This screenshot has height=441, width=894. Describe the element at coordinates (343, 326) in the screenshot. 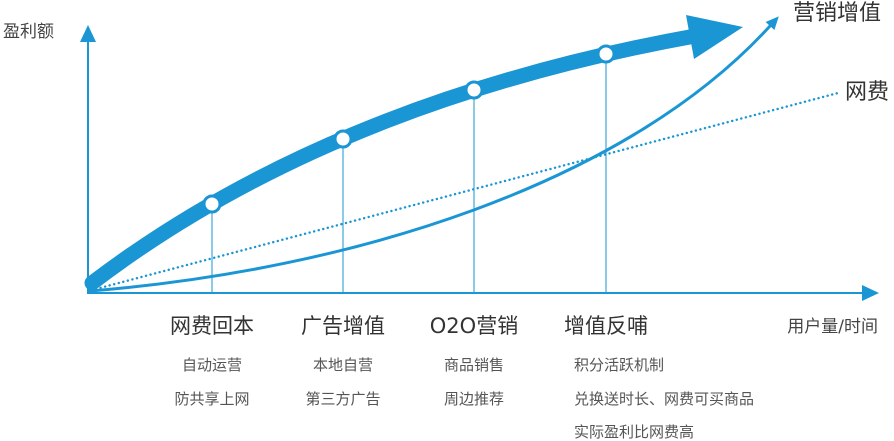

I see `stage-title: 广告增值` at that location.